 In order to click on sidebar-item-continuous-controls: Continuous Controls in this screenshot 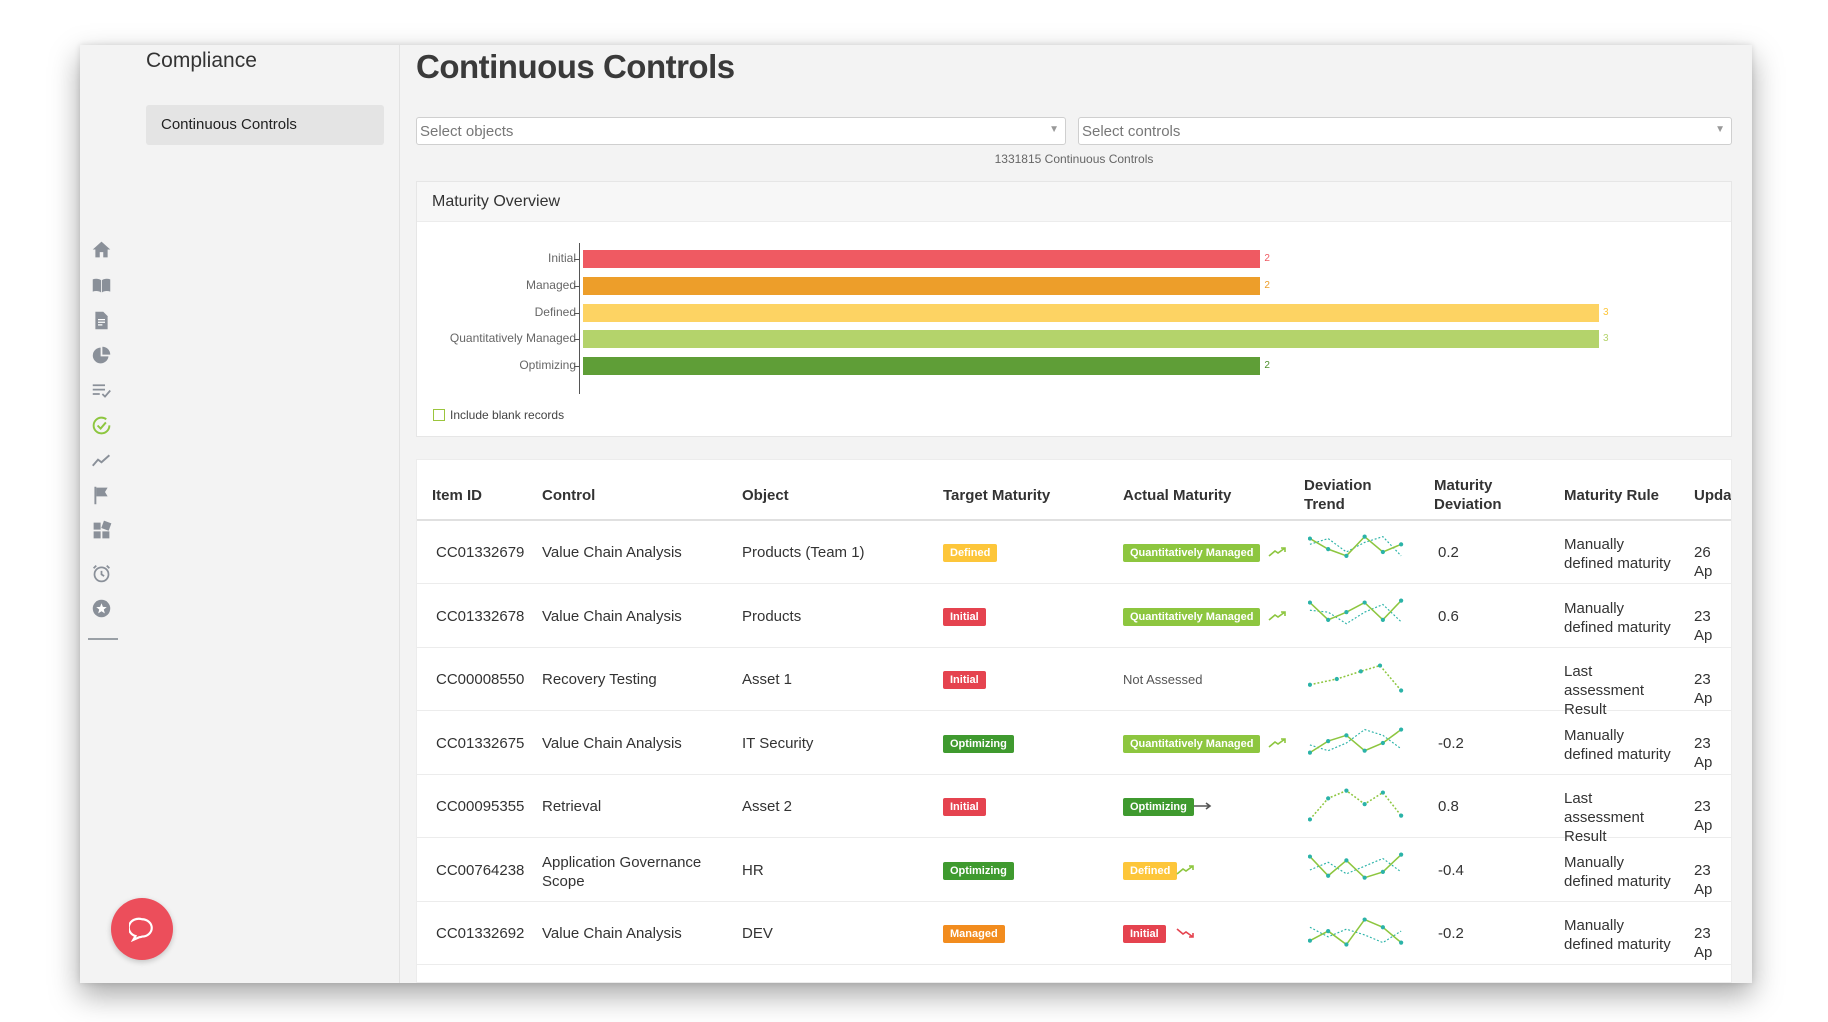, I will do `click(265, 125)`.